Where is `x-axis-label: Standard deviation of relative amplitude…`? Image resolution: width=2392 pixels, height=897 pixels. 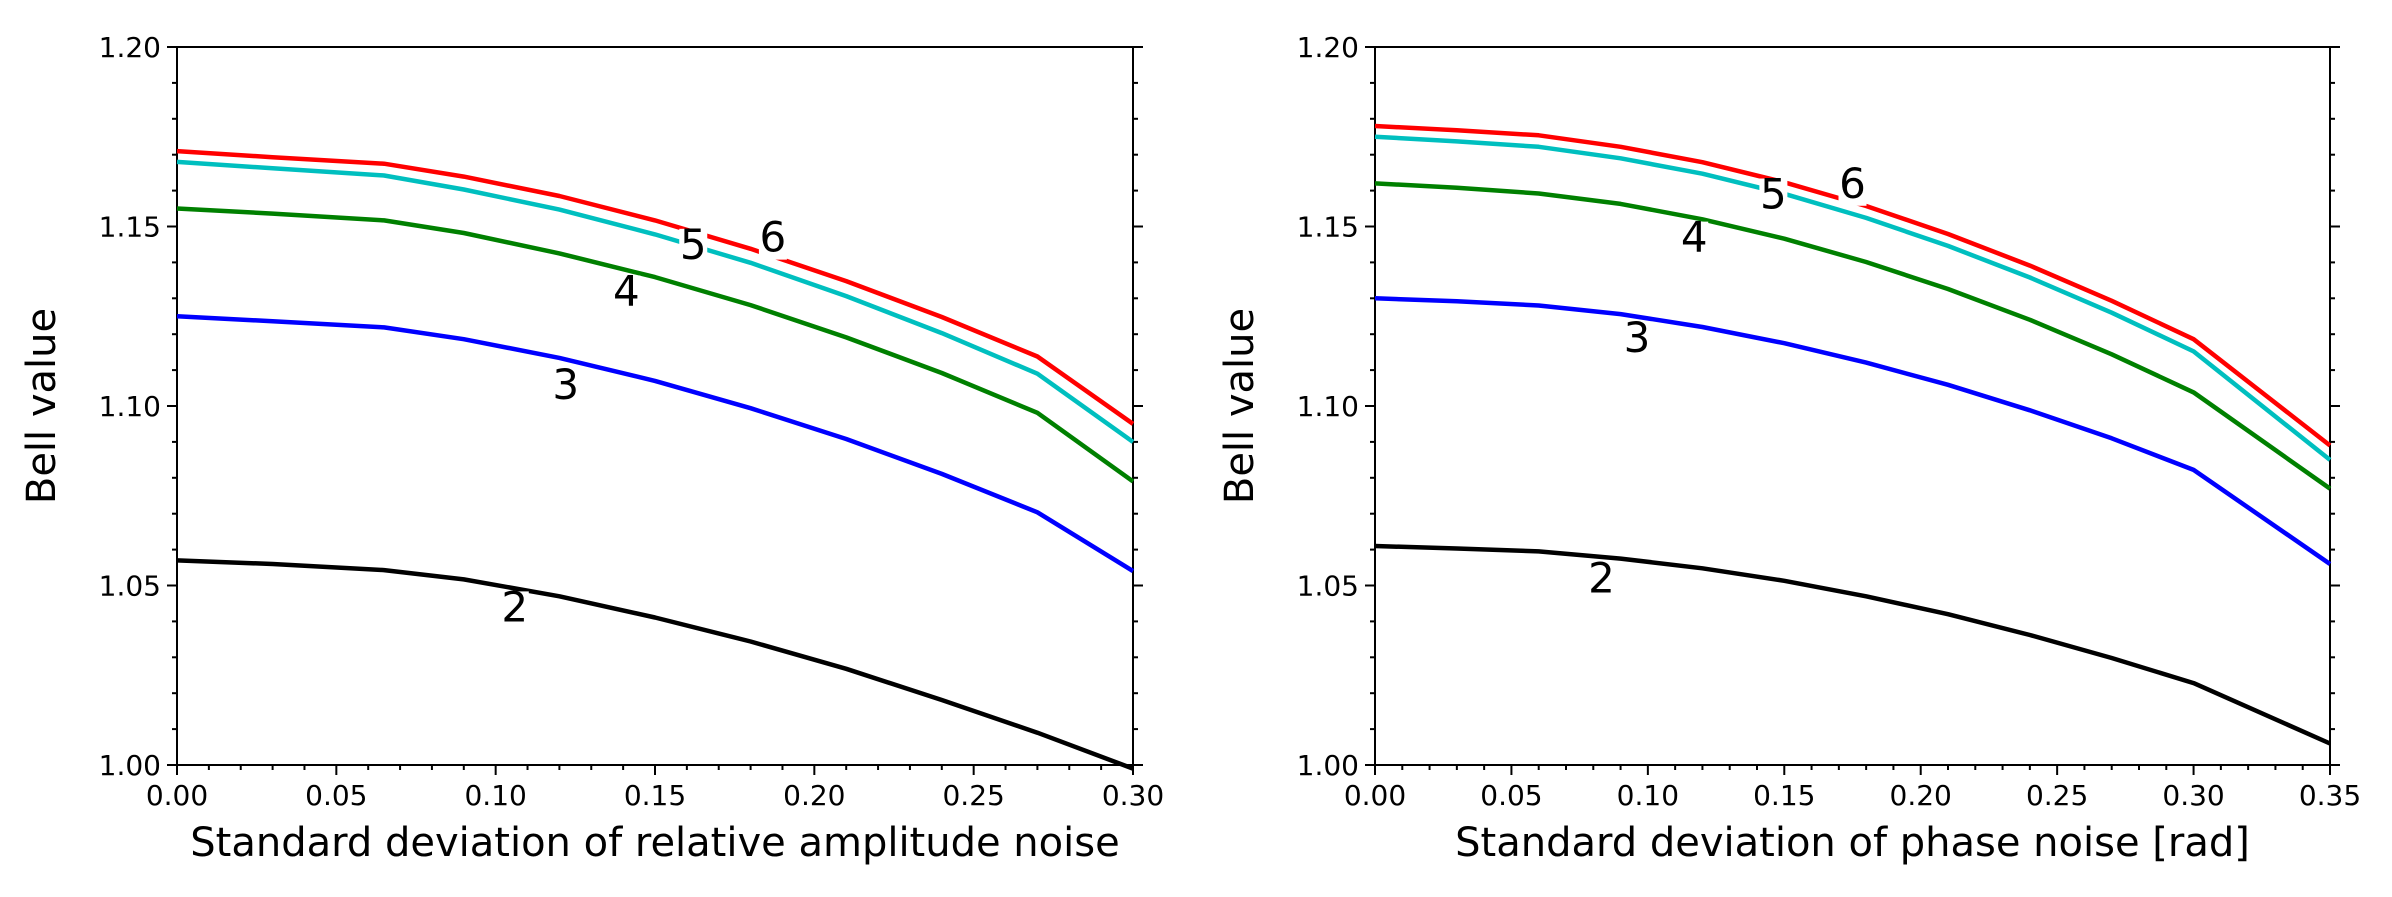
x-axis-label: Standard deviation of relative amplitude… is located at coordinates (654, 843).